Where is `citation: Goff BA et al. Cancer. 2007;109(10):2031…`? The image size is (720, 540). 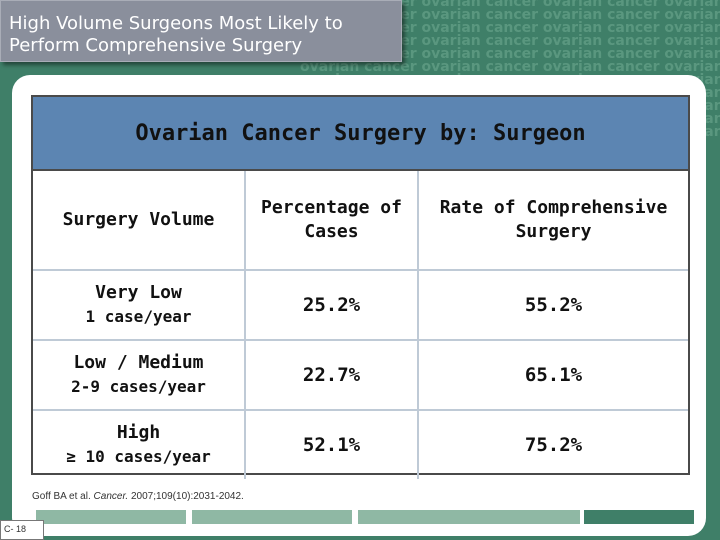 citation: Goff BA et al. Cancer. 2007;109(10):2031… is located at coordinates (138, 496).